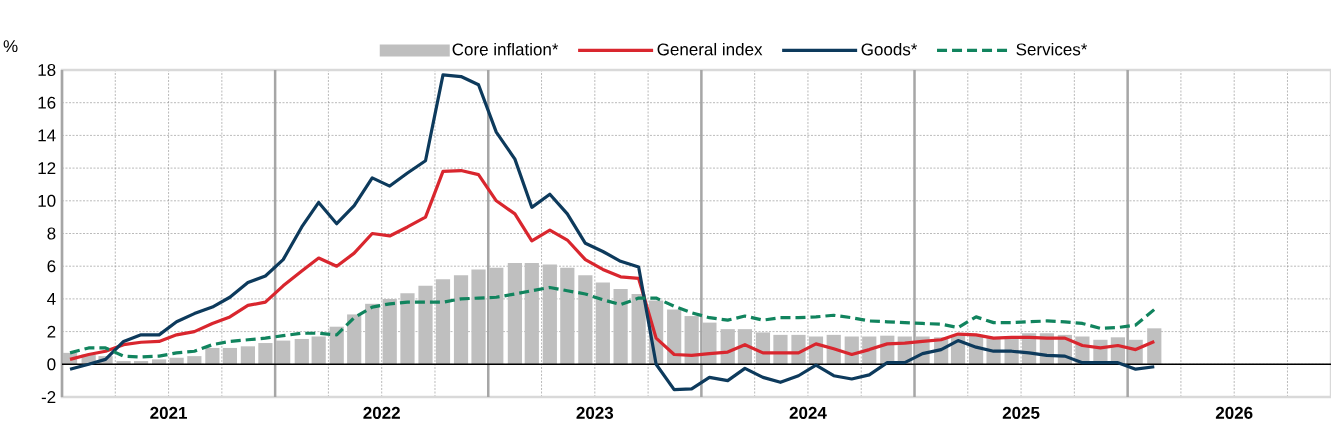 Image resolution: width=1331 pixels, height=432 pixels. Describe the element at coordinates (1021, 412) in the screenshot. I see `x-tick-label: 2025` at that location.